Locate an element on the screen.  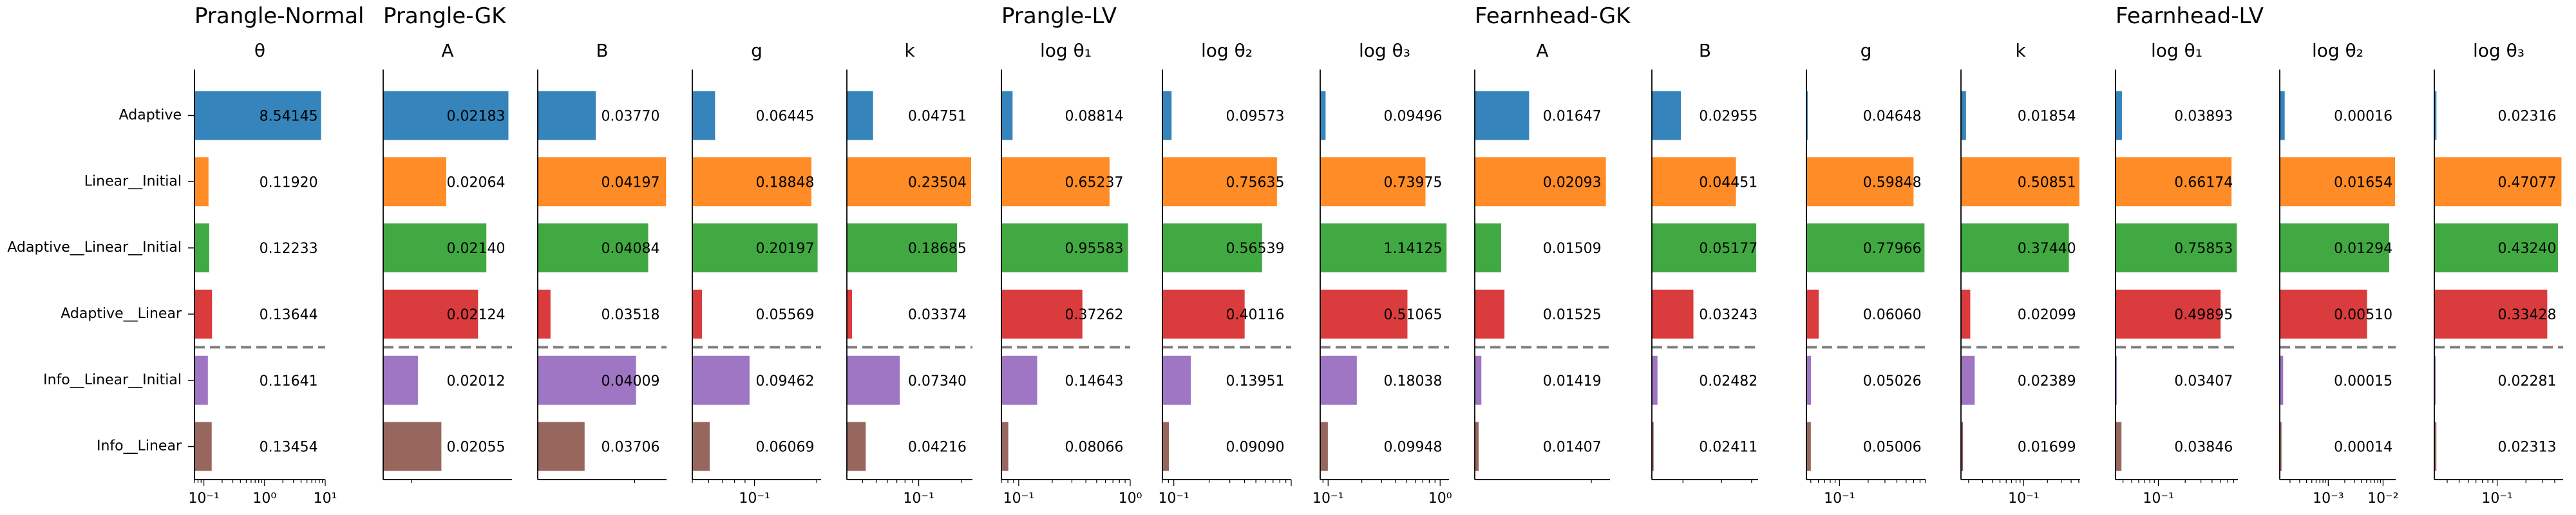
x-tick-label: 10¹ is located at coordinates (326, 499).